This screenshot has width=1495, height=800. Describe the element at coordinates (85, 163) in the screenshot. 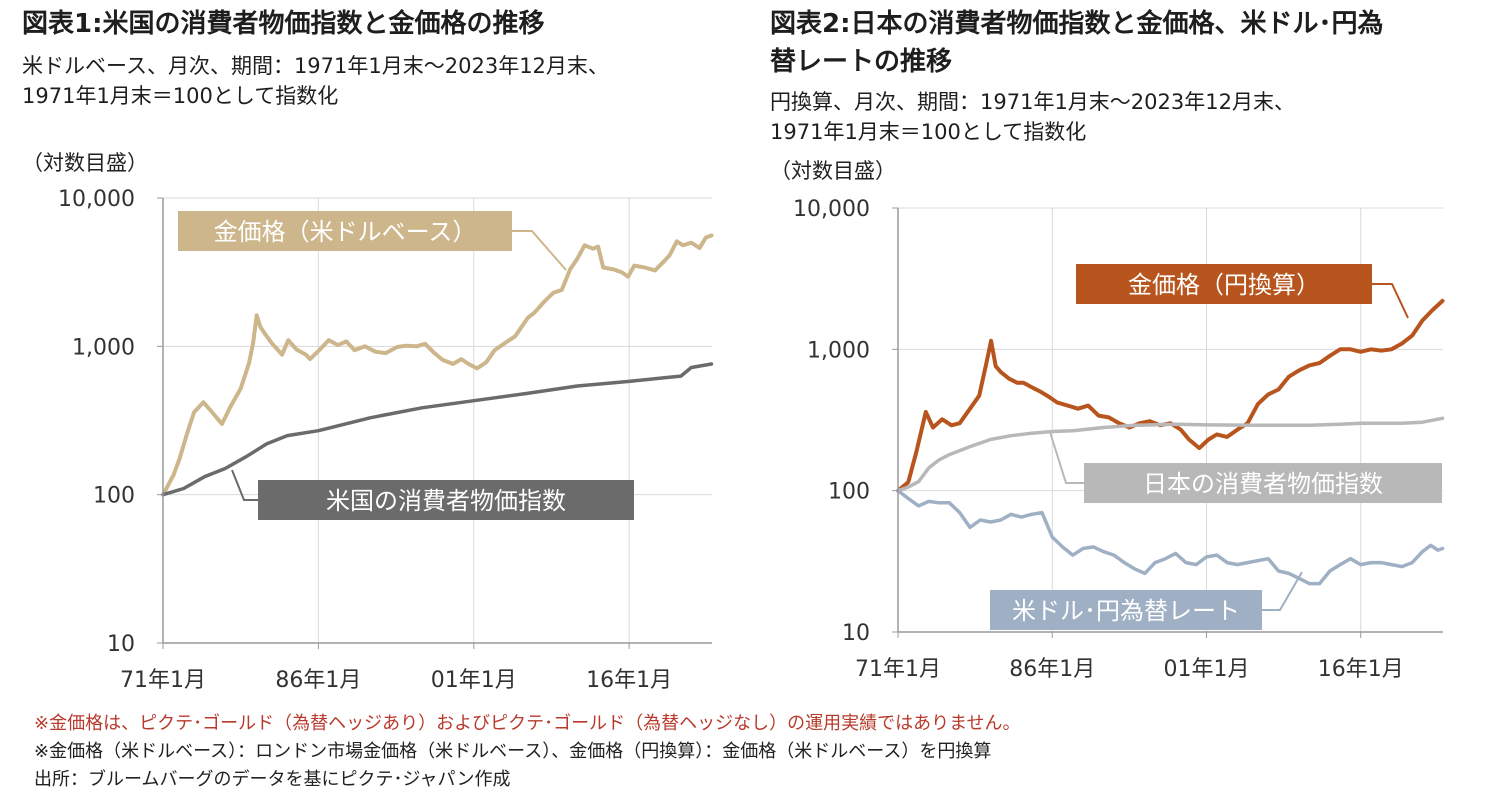

I see `chart1-unit-label: （対数目盛）` at that location.